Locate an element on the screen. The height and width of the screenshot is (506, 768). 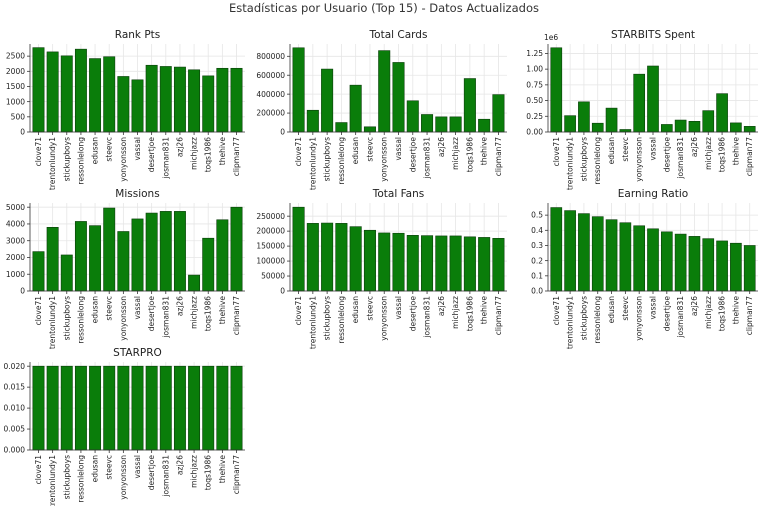
chart-title: Total Fans is located at coordinates (398, 194).